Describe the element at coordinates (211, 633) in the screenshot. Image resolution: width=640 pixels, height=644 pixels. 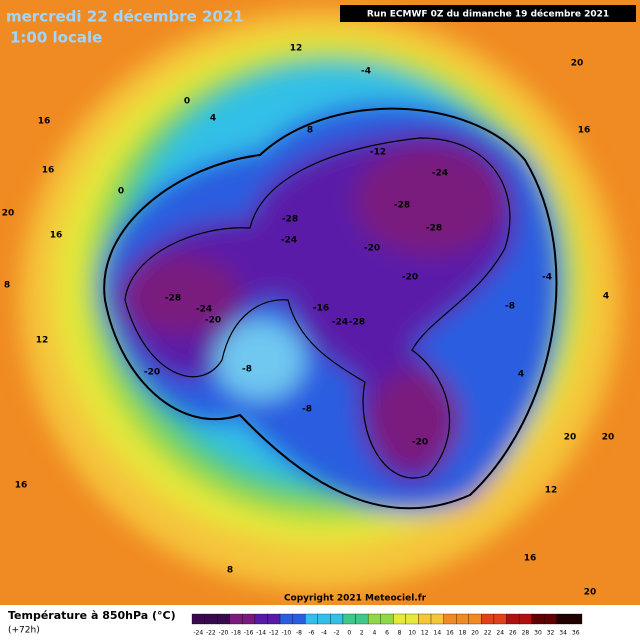
I see `colorbar-label: -22` at that location.